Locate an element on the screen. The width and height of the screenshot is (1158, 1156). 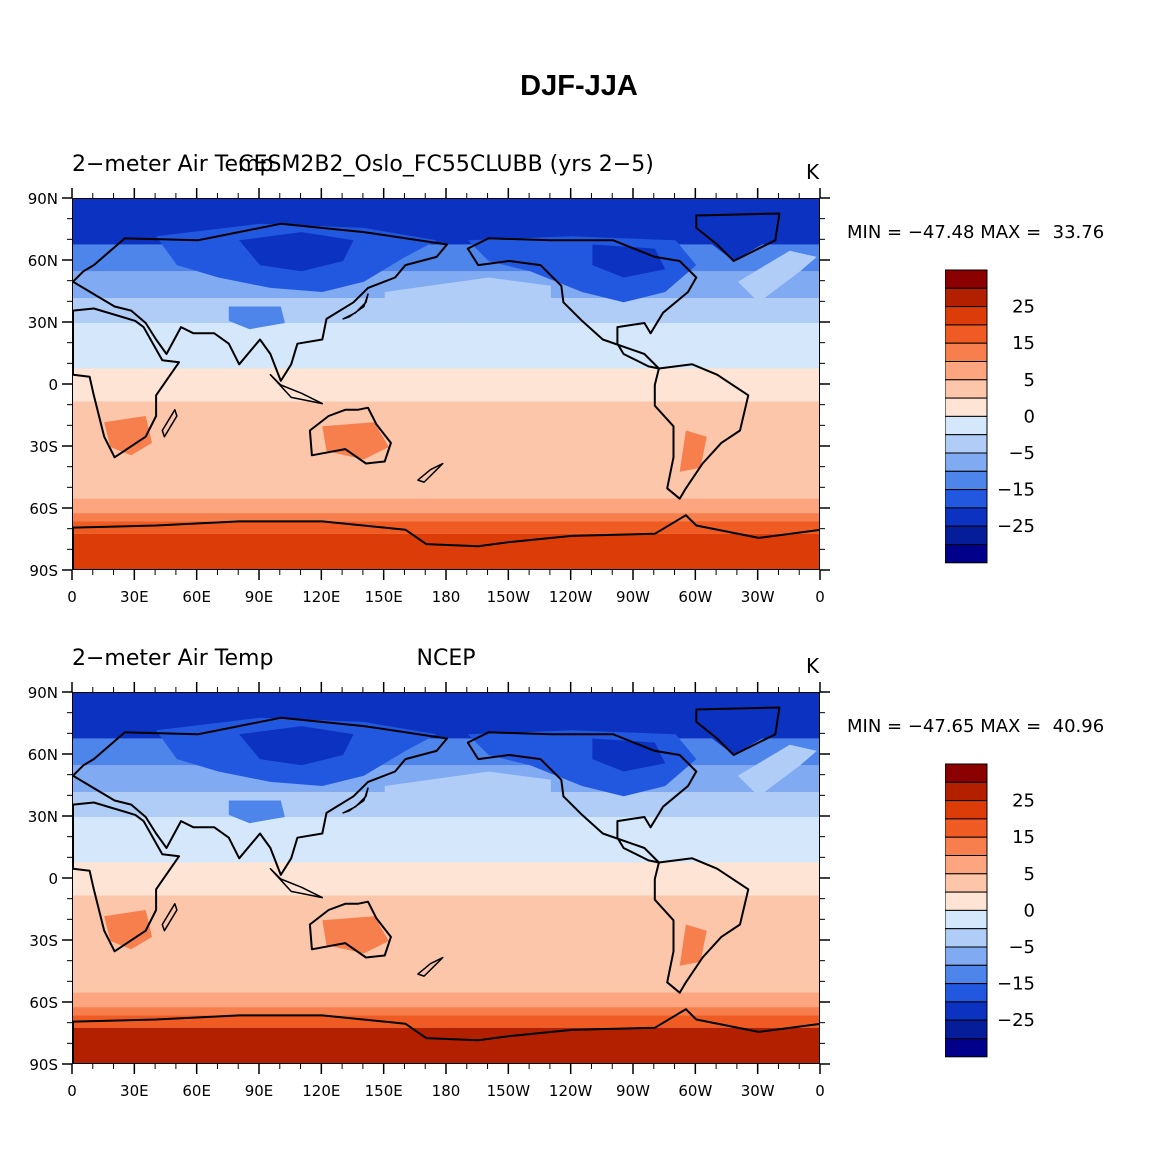
lat-tick-label: 60N is located at coordinates (43, 755).